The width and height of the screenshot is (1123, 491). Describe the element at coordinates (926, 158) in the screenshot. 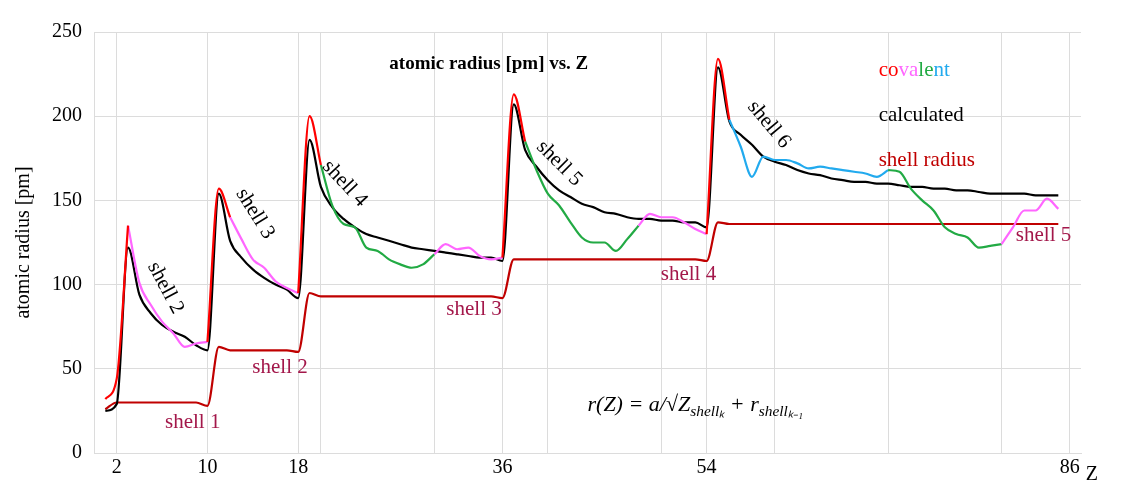

I see `text: shell radius` at that location.